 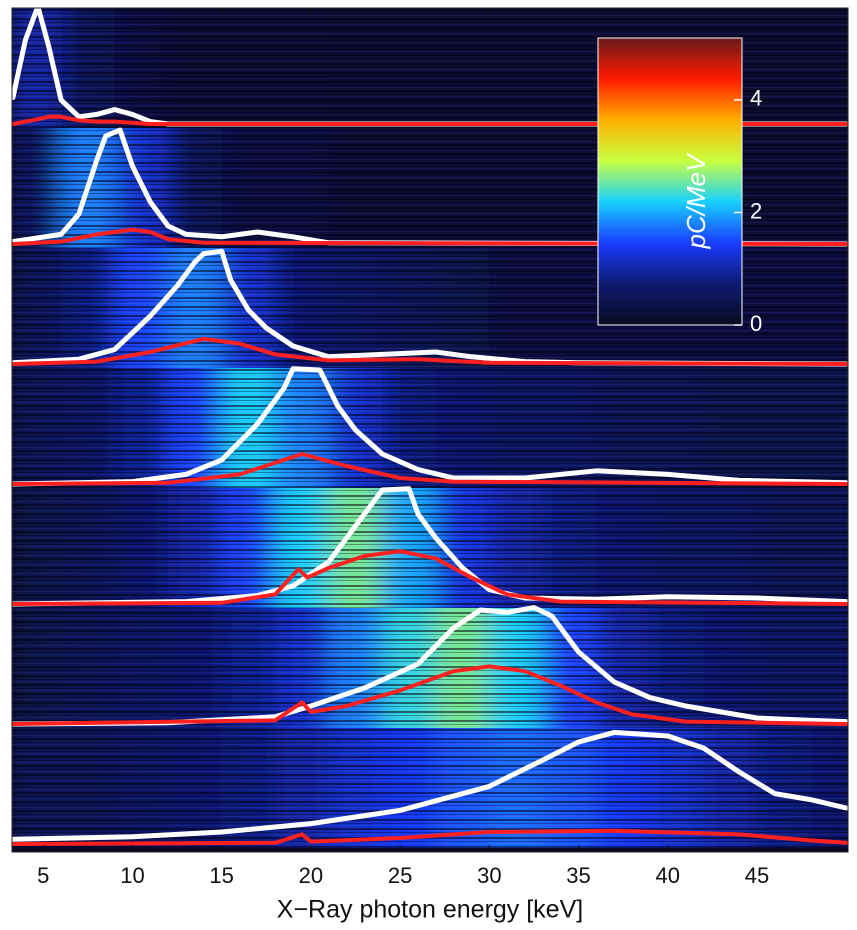 I want to click on colorbar-label: pC/MeV, so click(x=696, y=201).